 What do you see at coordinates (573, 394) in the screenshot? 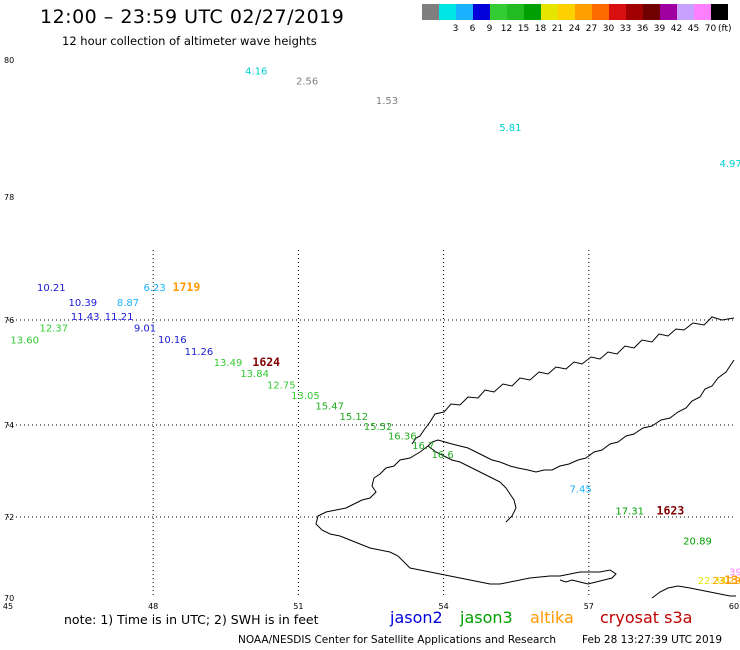
I see `northern-island-coast` at bounding box center [573, 394].